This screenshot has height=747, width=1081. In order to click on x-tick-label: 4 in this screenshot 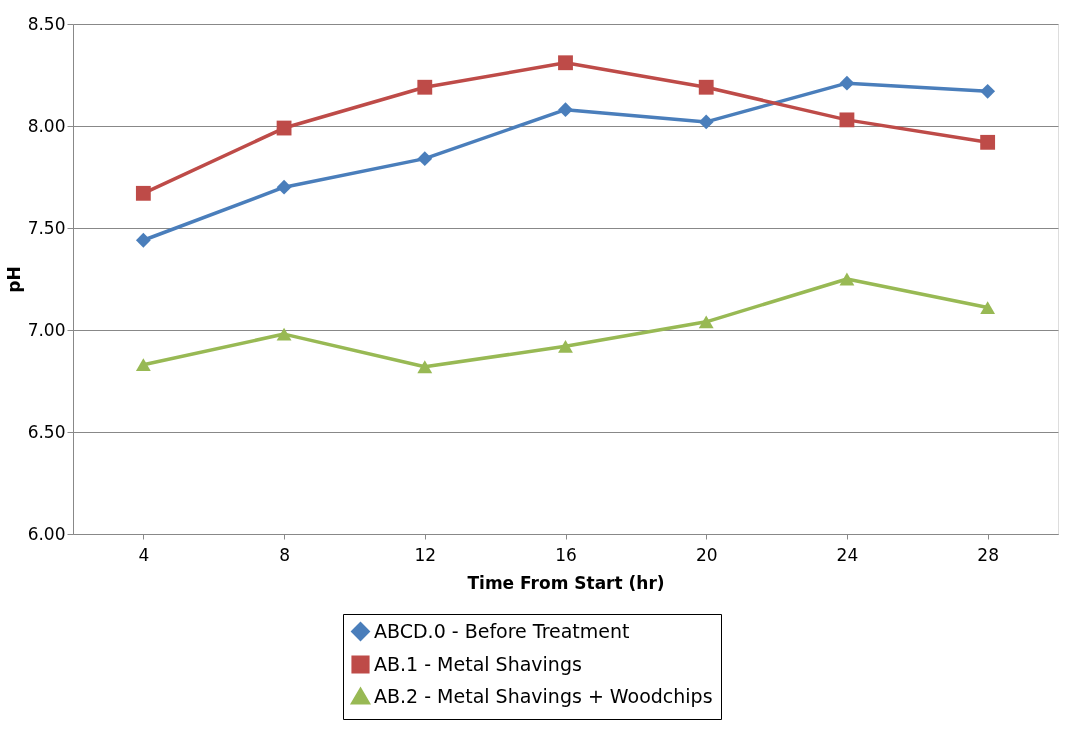, I will do `click(144, 554)`.